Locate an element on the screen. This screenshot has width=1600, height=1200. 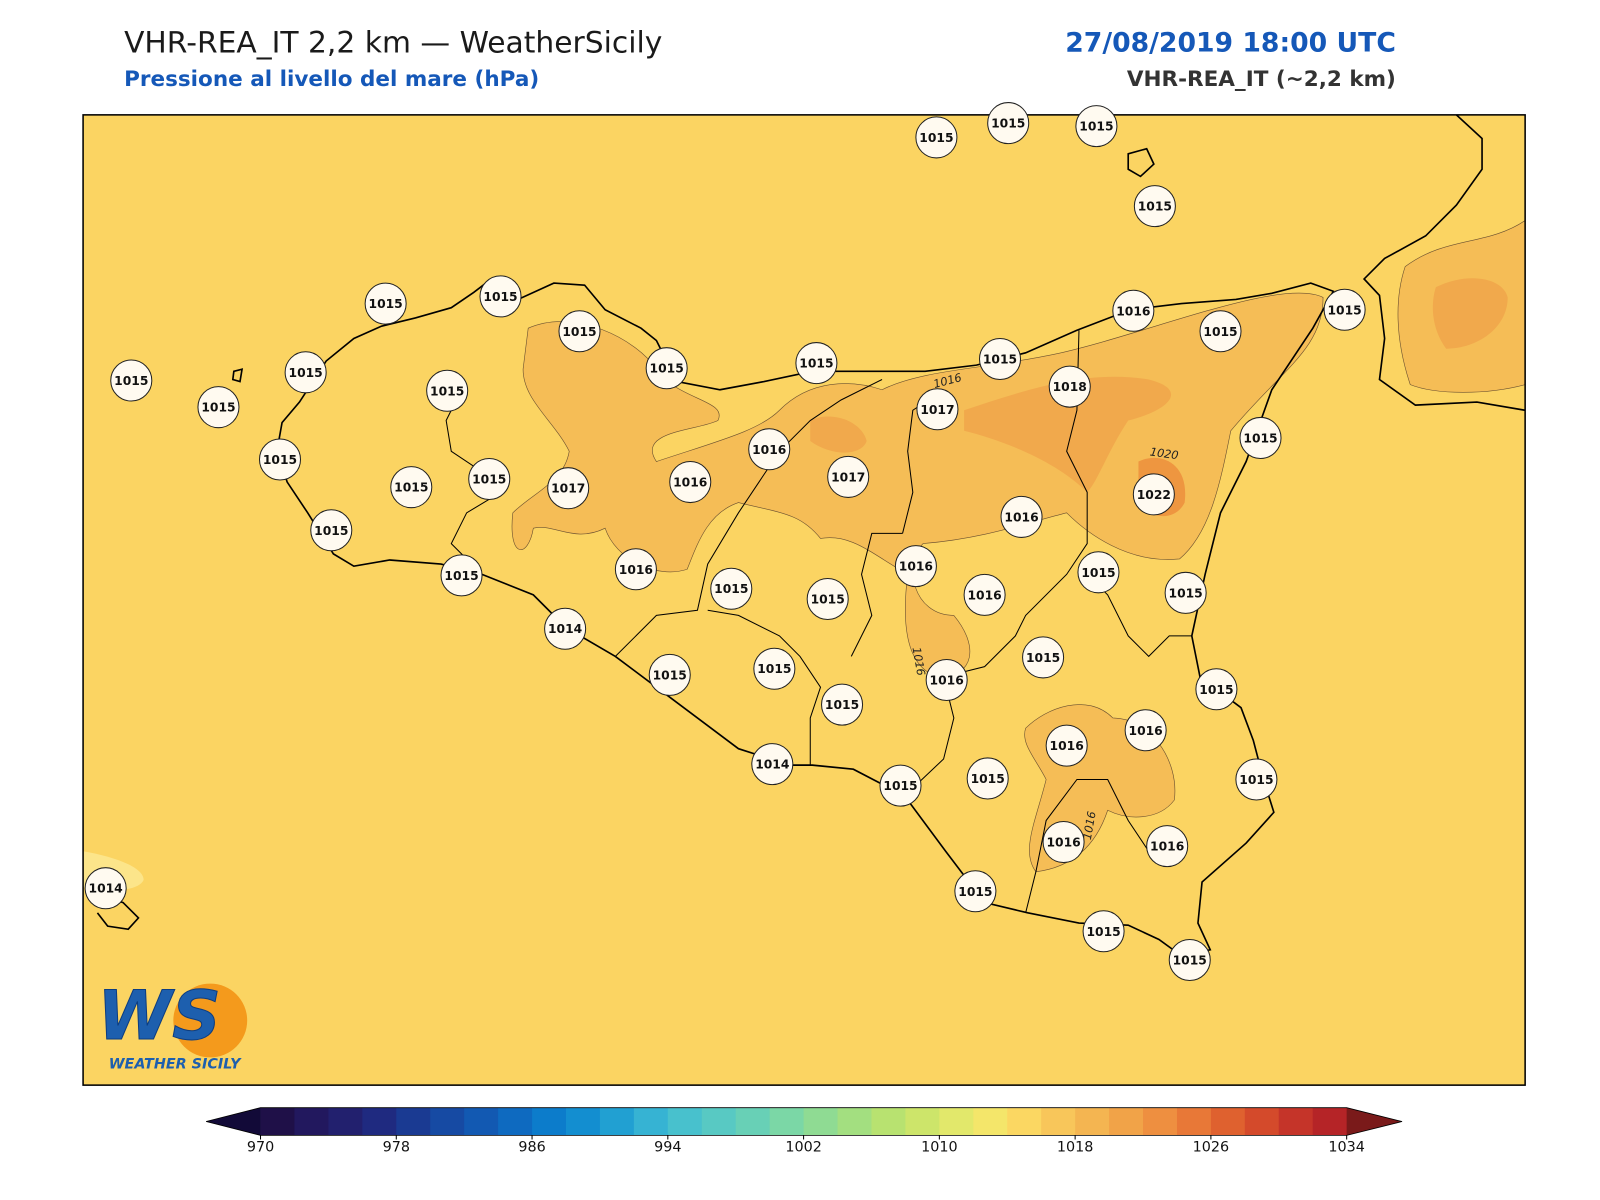
station-value: 1014 is located at coordinates (565, 629).